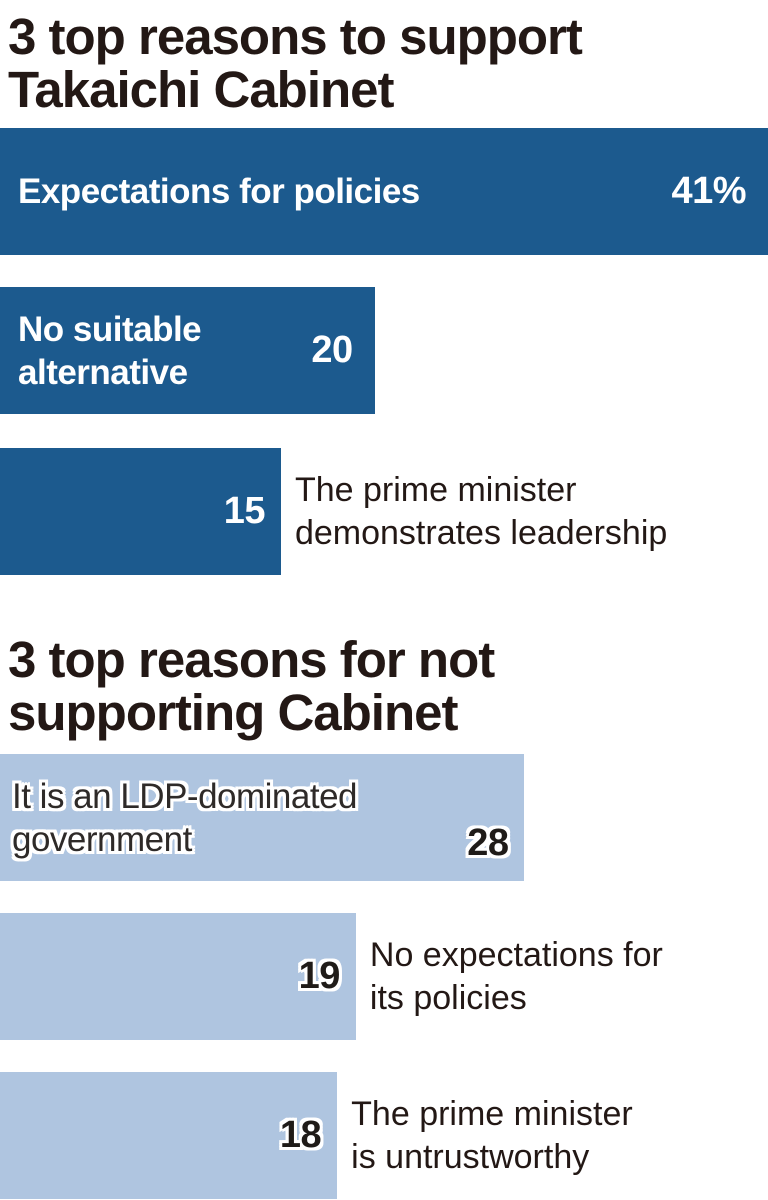 The image size is (768, 1200). I want to click on oppose-bar-no-expectations-for-policies: 19, so click(178, 976).